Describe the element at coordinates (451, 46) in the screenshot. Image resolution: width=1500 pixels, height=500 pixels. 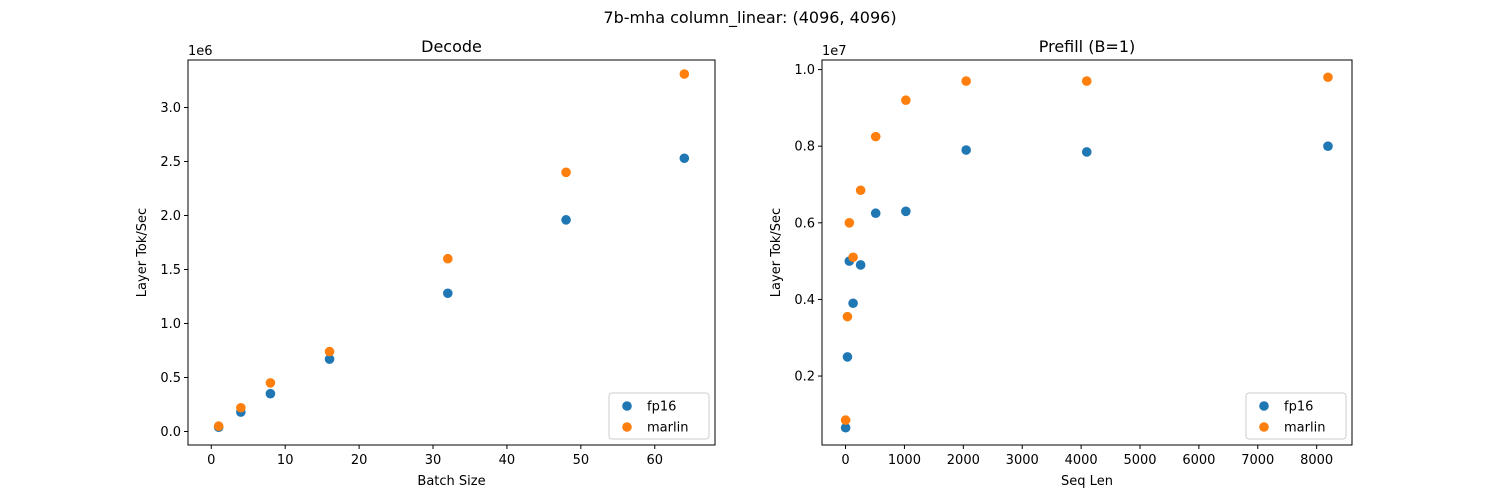
I see `chart-title: Decode` at that location.